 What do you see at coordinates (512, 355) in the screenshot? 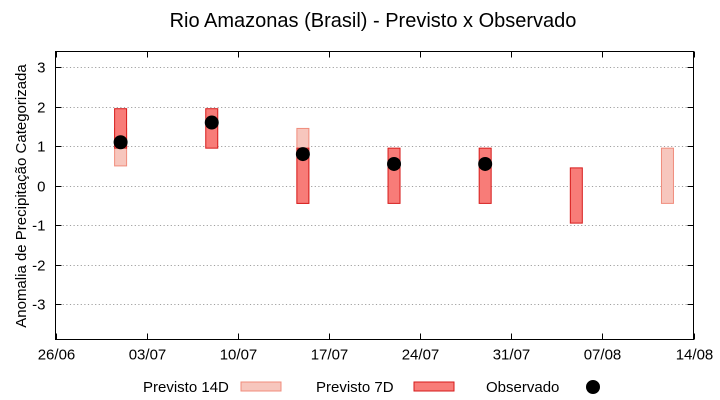
I see `x-tick-label: 31/07` at bounding box center [512, 355].